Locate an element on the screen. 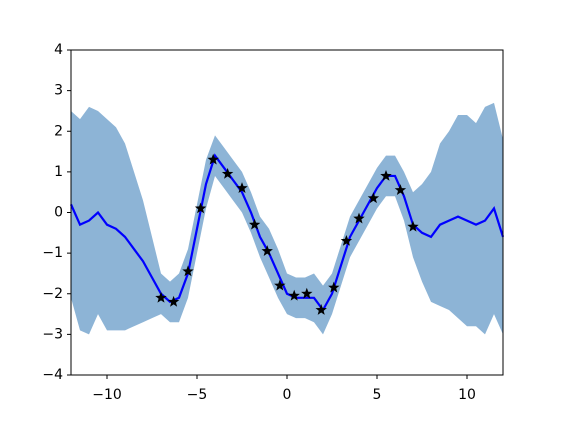  x-tick-label: 5 is located at coordinates (377, 395).